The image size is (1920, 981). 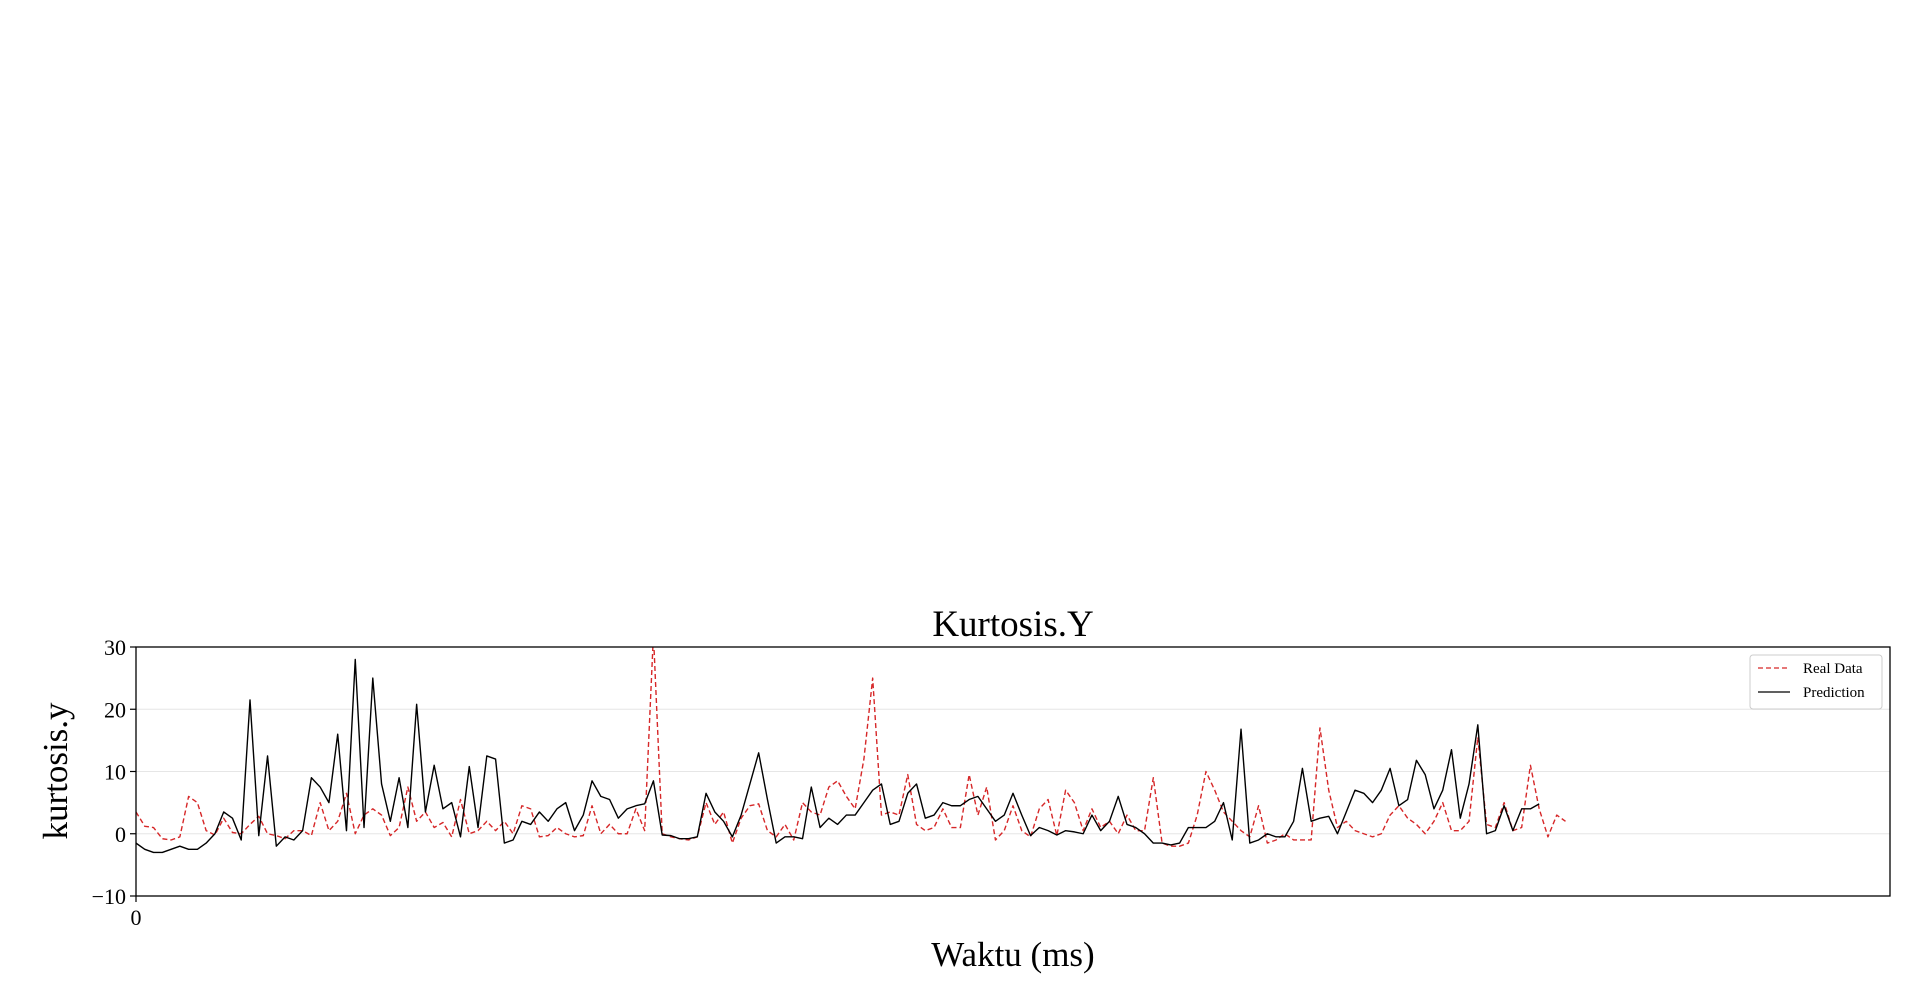 I want to click on y-tick-label: 30, so click(x=115, y=647).